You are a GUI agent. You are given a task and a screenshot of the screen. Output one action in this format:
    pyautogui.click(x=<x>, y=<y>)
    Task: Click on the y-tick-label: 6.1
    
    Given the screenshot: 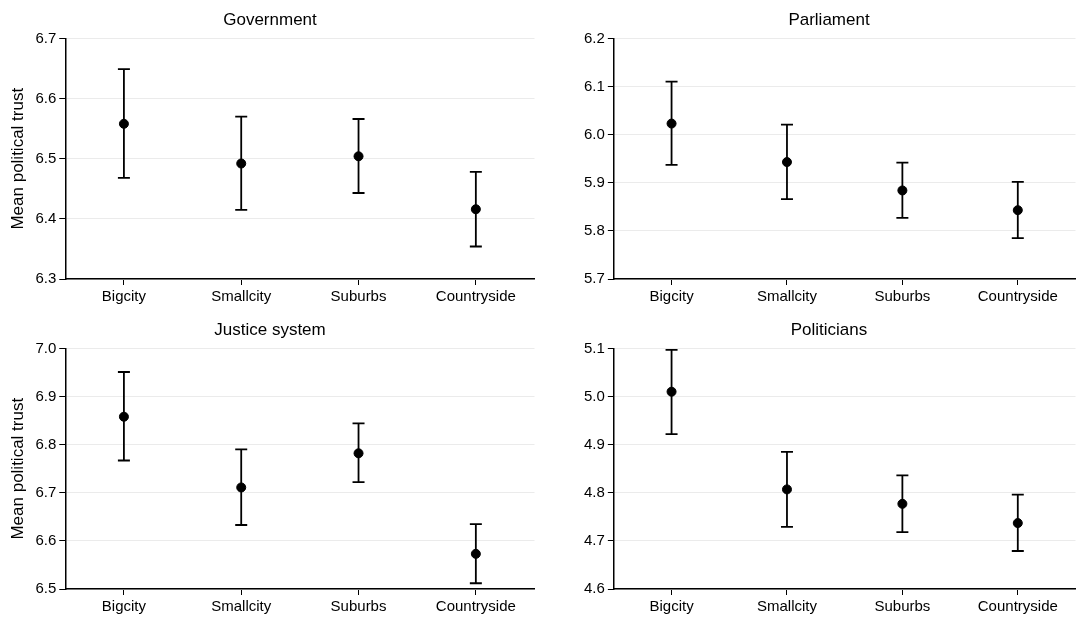 What is the action you would take?
    pyautogui.click(x=594, y=85)
    